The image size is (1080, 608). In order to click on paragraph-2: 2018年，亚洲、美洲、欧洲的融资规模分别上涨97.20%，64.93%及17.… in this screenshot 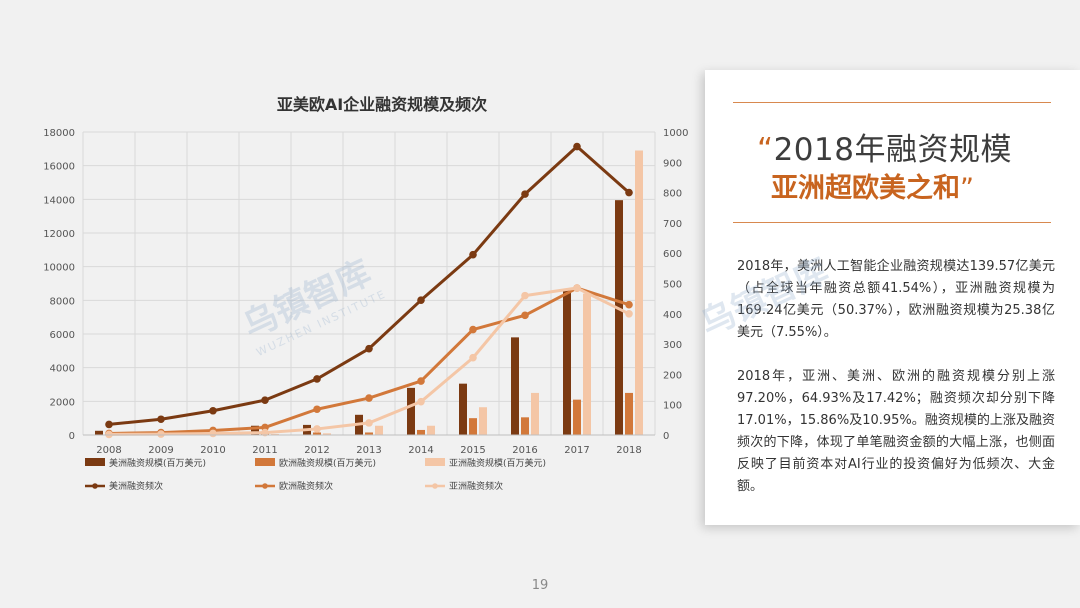, I will do `click(896, 431)`.